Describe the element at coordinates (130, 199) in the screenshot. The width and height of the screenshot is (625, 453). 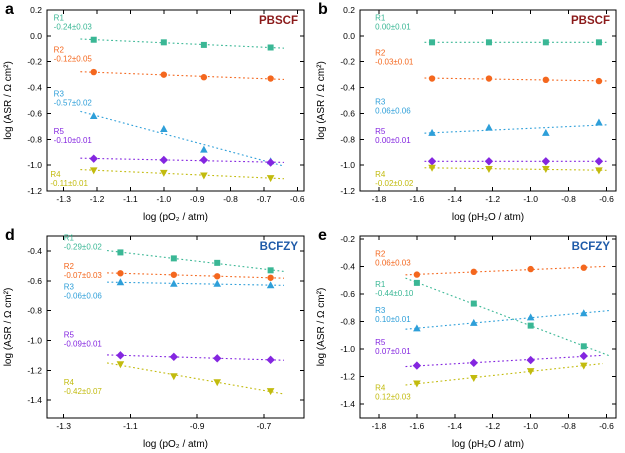
I see `svg-text: -1.1` at that location.